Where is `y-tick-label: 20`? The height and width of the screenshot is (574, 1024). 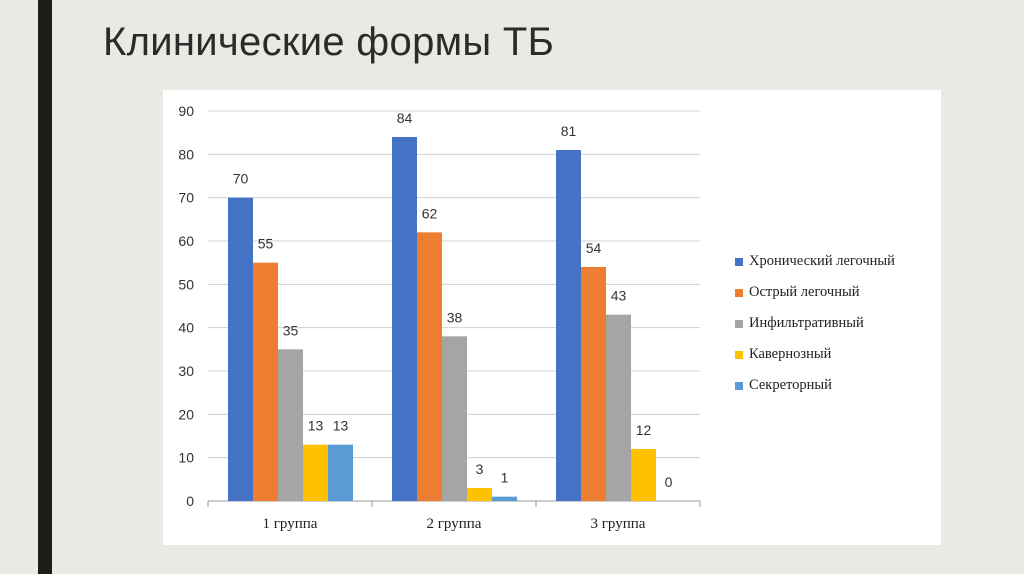
y-tick-label: 20 is located at coordinates (186, 414).